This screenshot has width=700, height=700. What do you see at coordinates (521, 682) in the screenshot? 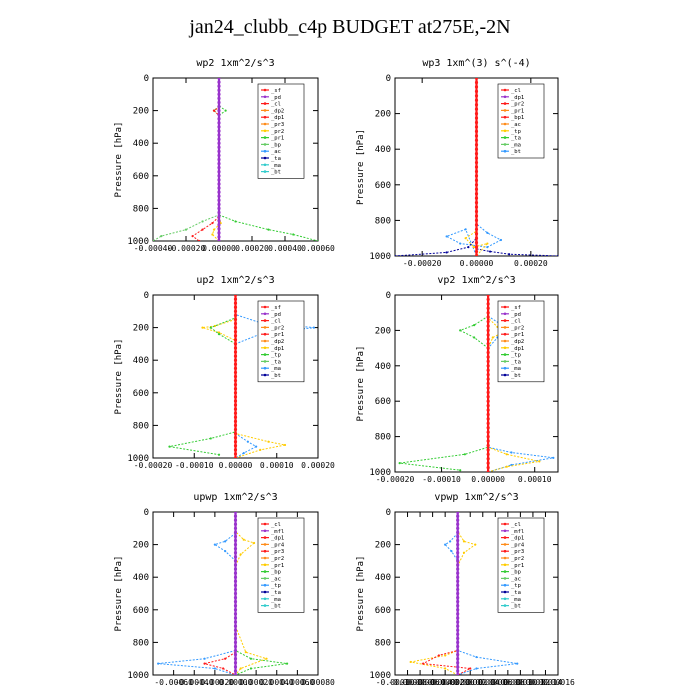
I see `x-tick-label: 0.00010` at bounding box center [521, 682].